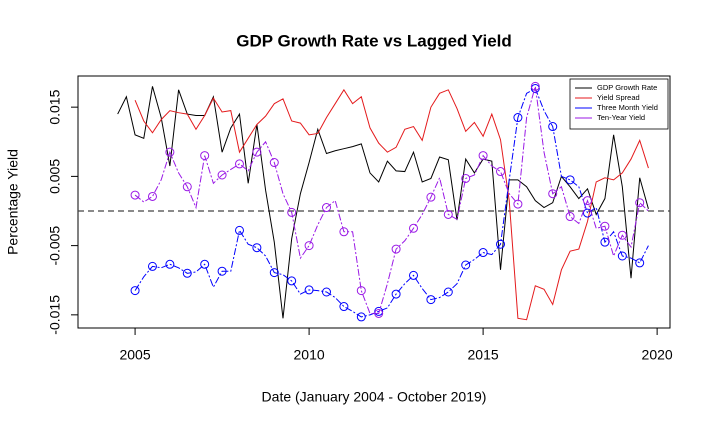  What do you see at coordinates (657, 355) in the screenshot?
I see `x-tick-label: 2020` at bounding box center [657, 355].